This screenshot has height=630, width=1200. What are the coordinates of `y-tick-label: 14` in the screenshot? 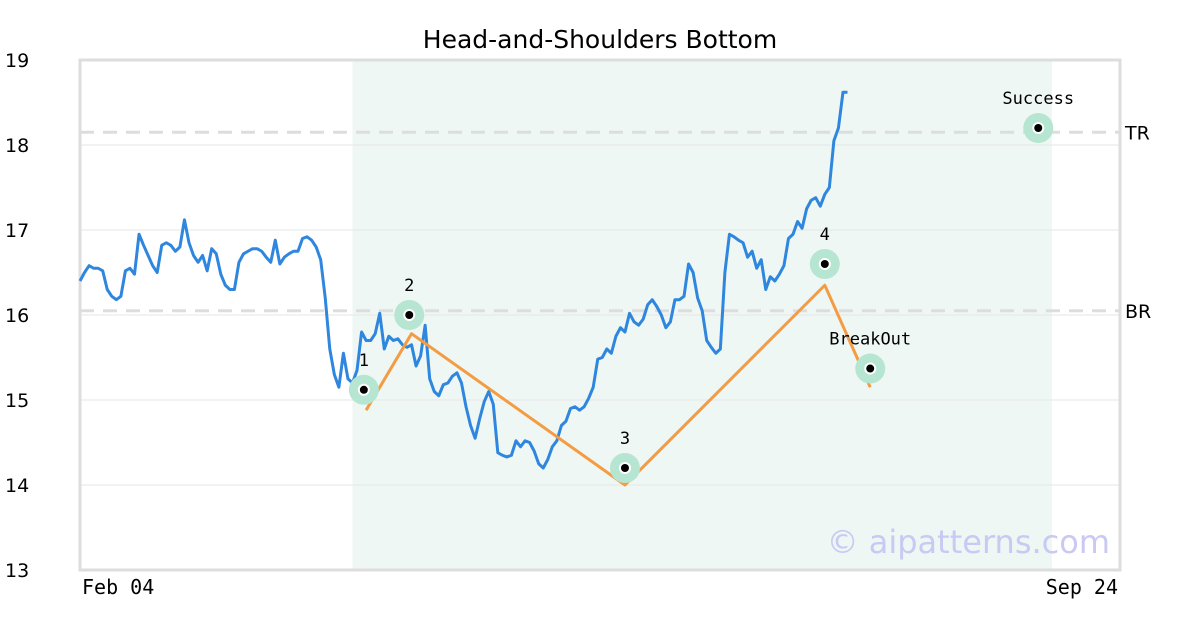 It's located at (17, 486).